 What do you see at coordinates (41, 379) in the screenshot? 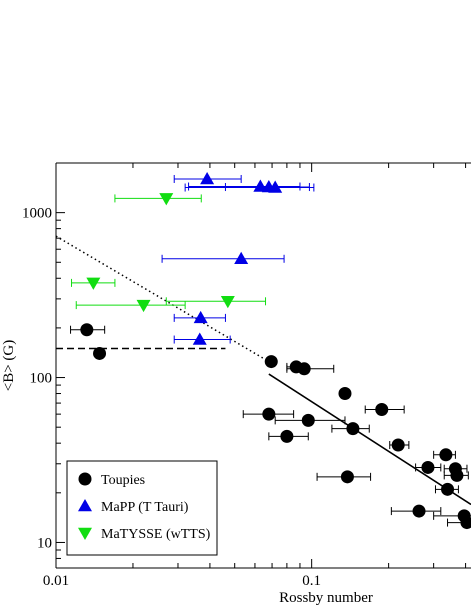
I see `y-tick-label: 100` at bounding box center [41, 379].